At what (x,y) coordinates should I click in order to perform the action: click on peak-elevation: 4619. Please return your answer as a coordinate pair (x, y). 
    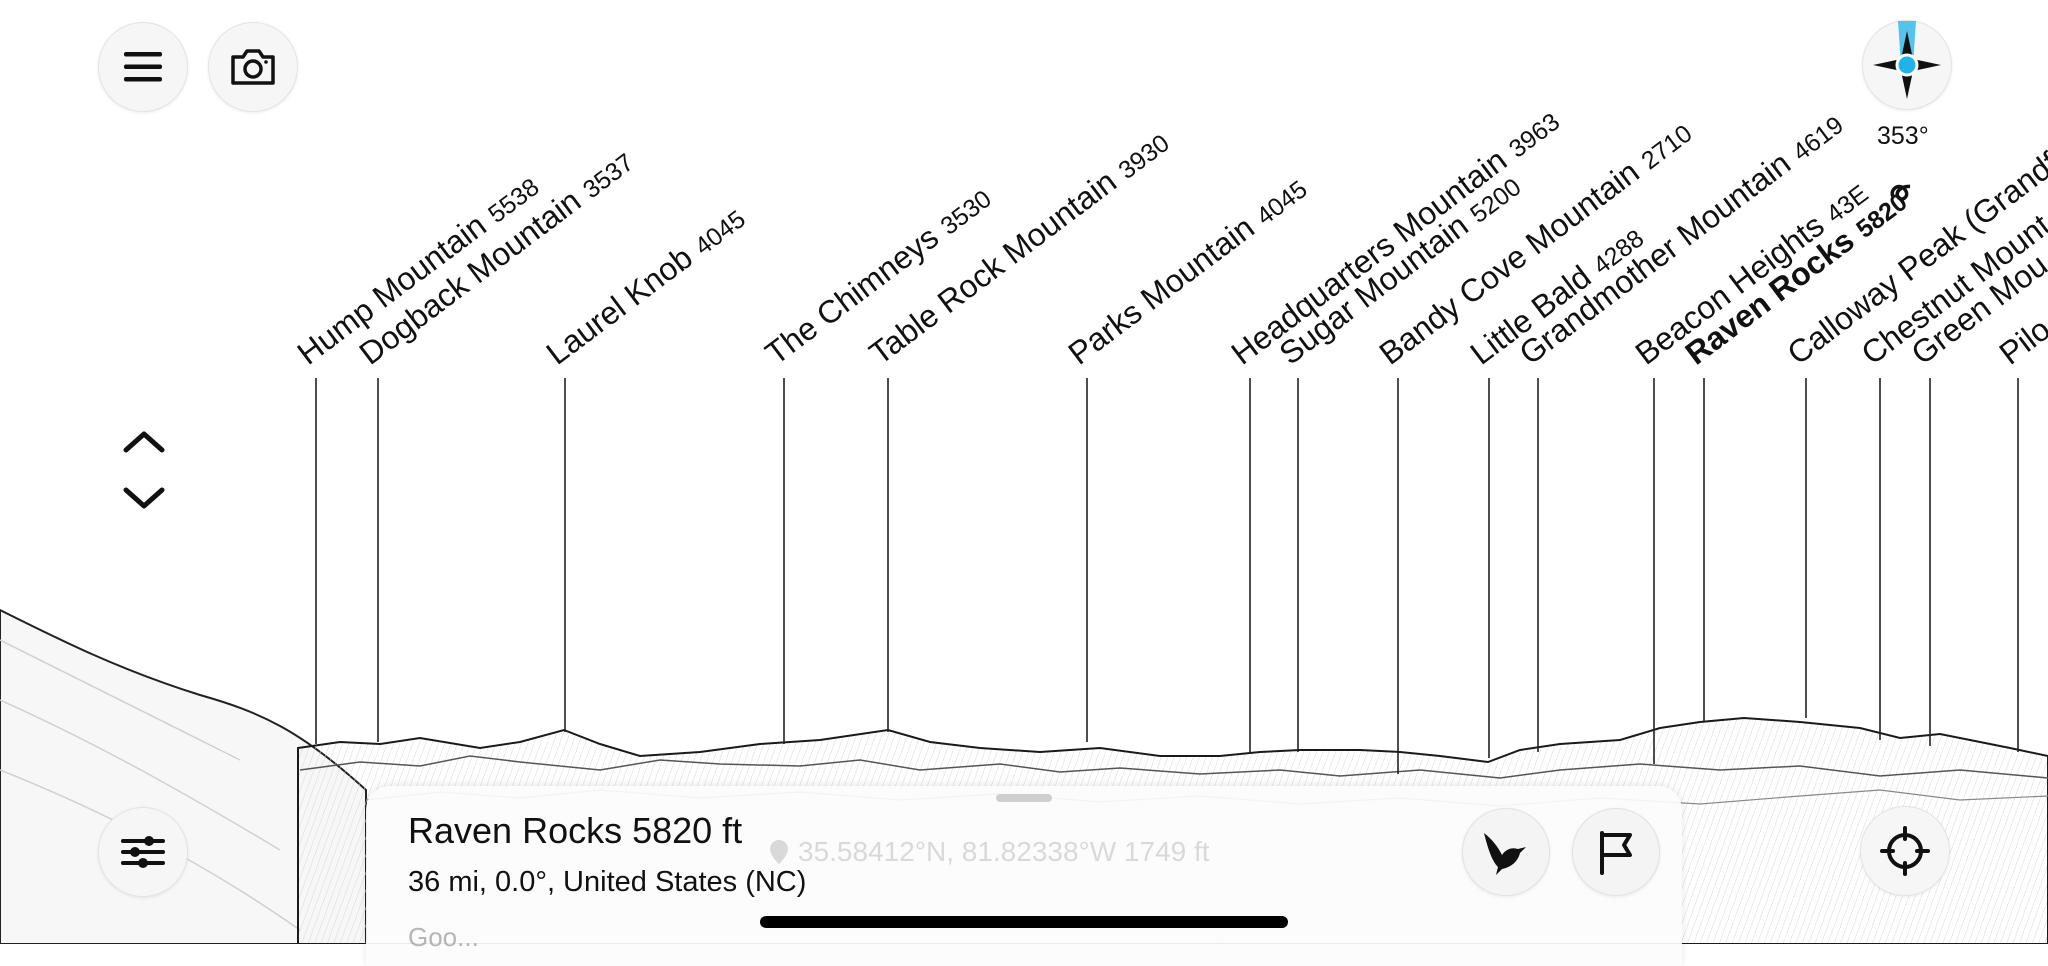
    Looking at the image, I should click on (1818, 139).